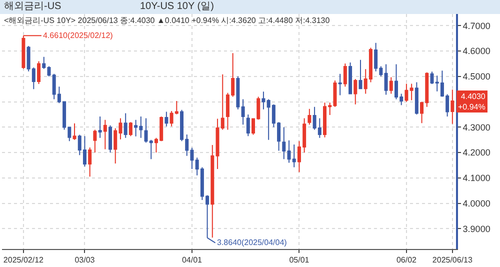 This screenshot has height=267, width=500. What do you see at coordinates (78, 35) in the screenshot?
I see `annotation: 4.6610(2025/02/12)` at bounding box center [78, 35].